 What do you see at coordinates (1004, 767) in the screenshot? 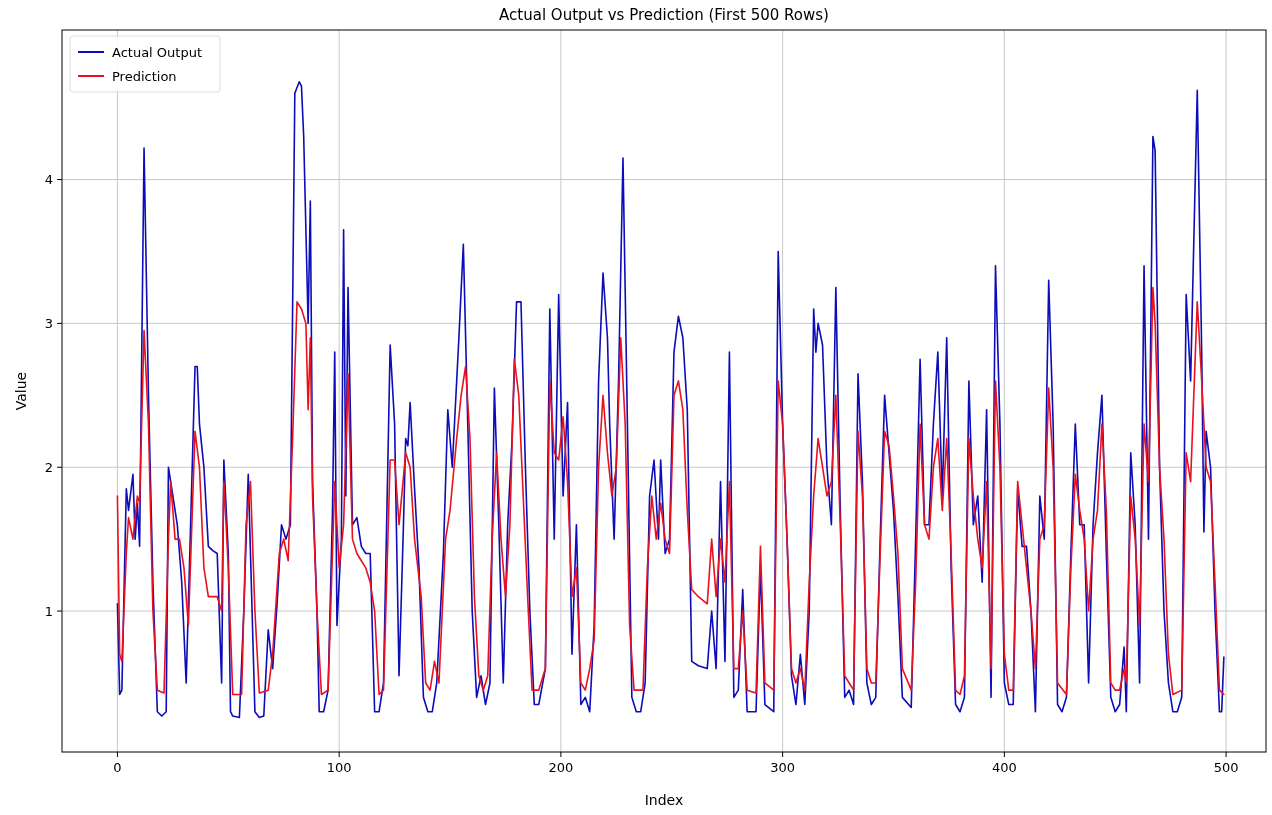
I see `x-tick-label: 400` at bounding box center [1004, 767].